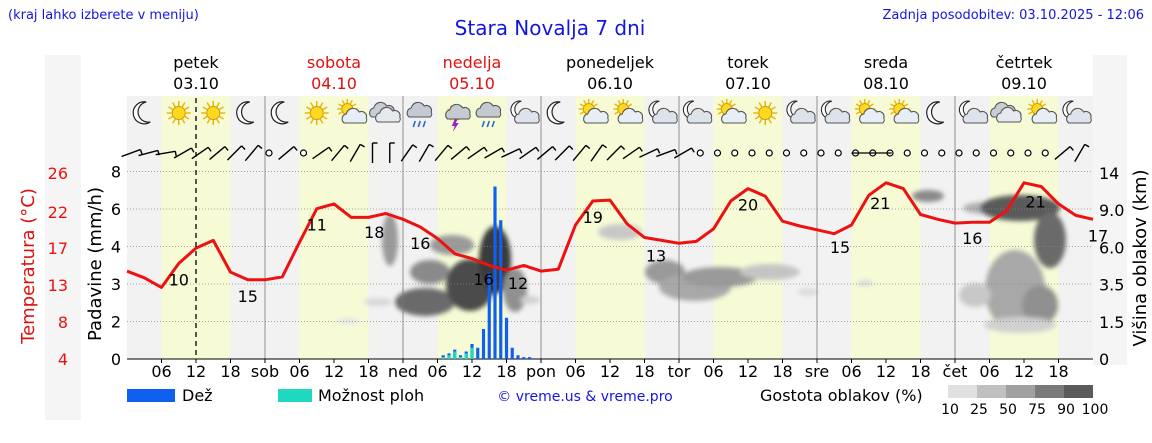 The width and height of the screenshot is (1152, 443). What do you see at coordinates (334, 83) in the screenshot?
I see `day-date: 04.10` at bounding box center [334, 83].